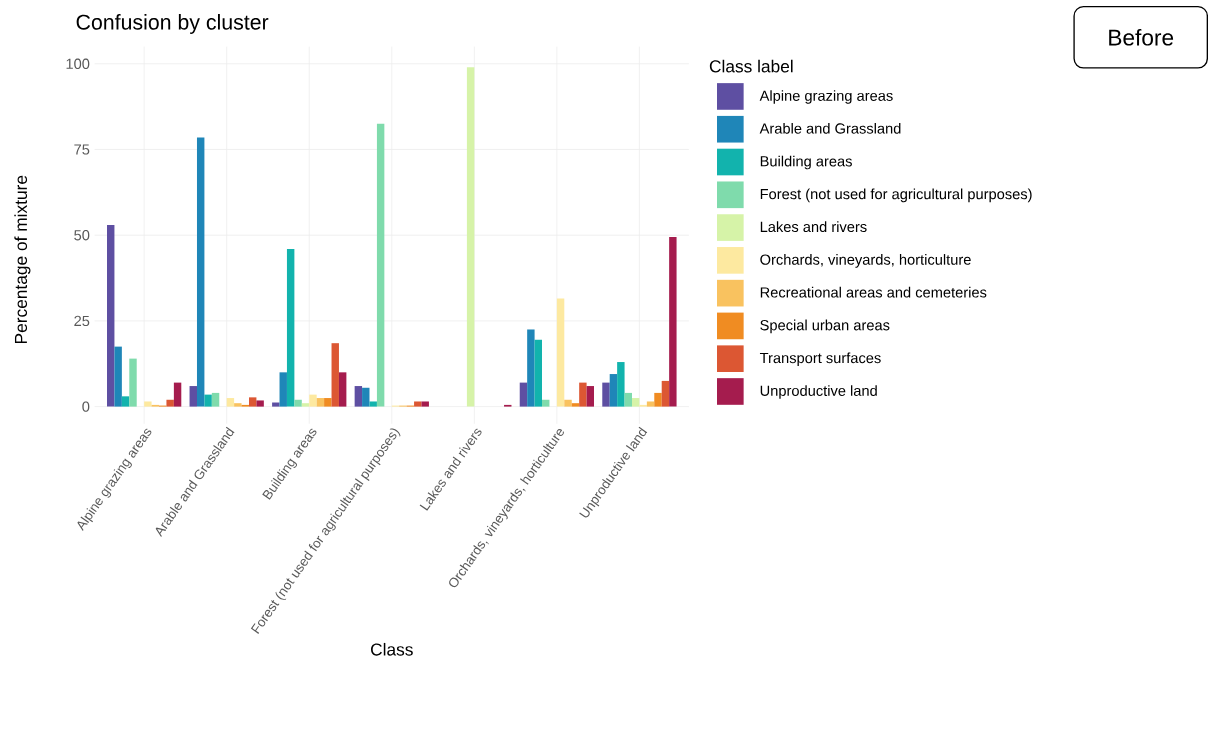 This screenshot has width=1208, height=734. I want to click on legend-title: Class label, so click(751, 66).